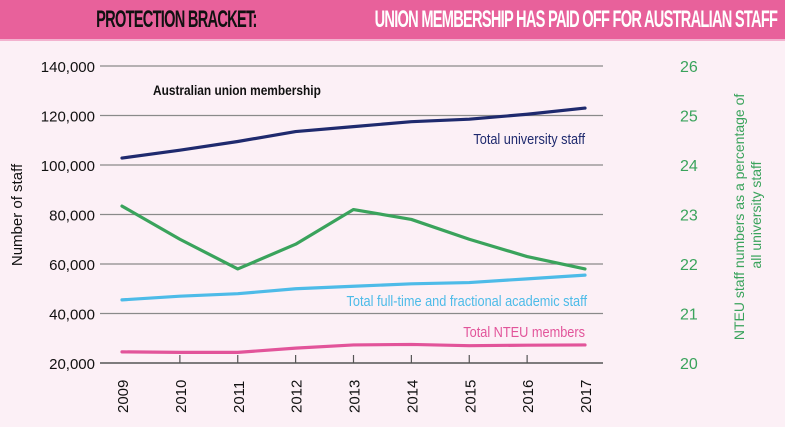 The image size is (785, 427). What do you see at coordinates (181, 396) in the screenshot?
I see `x-tick-label: 2010` at bounding box center [181, 396].